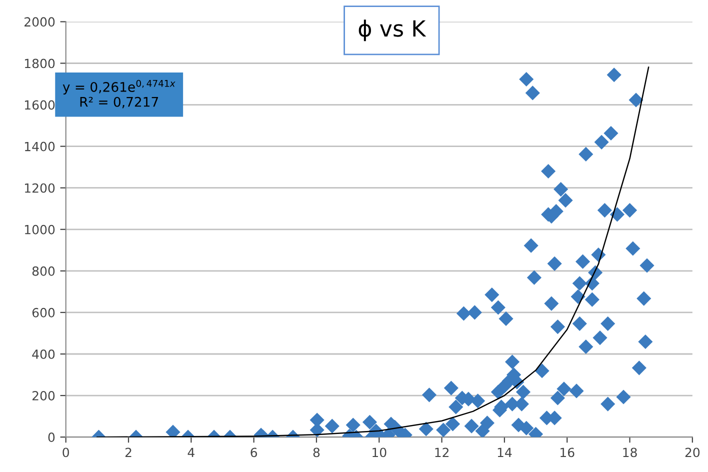  I want to click on y-tick-label: 1000, so click(39, 229).